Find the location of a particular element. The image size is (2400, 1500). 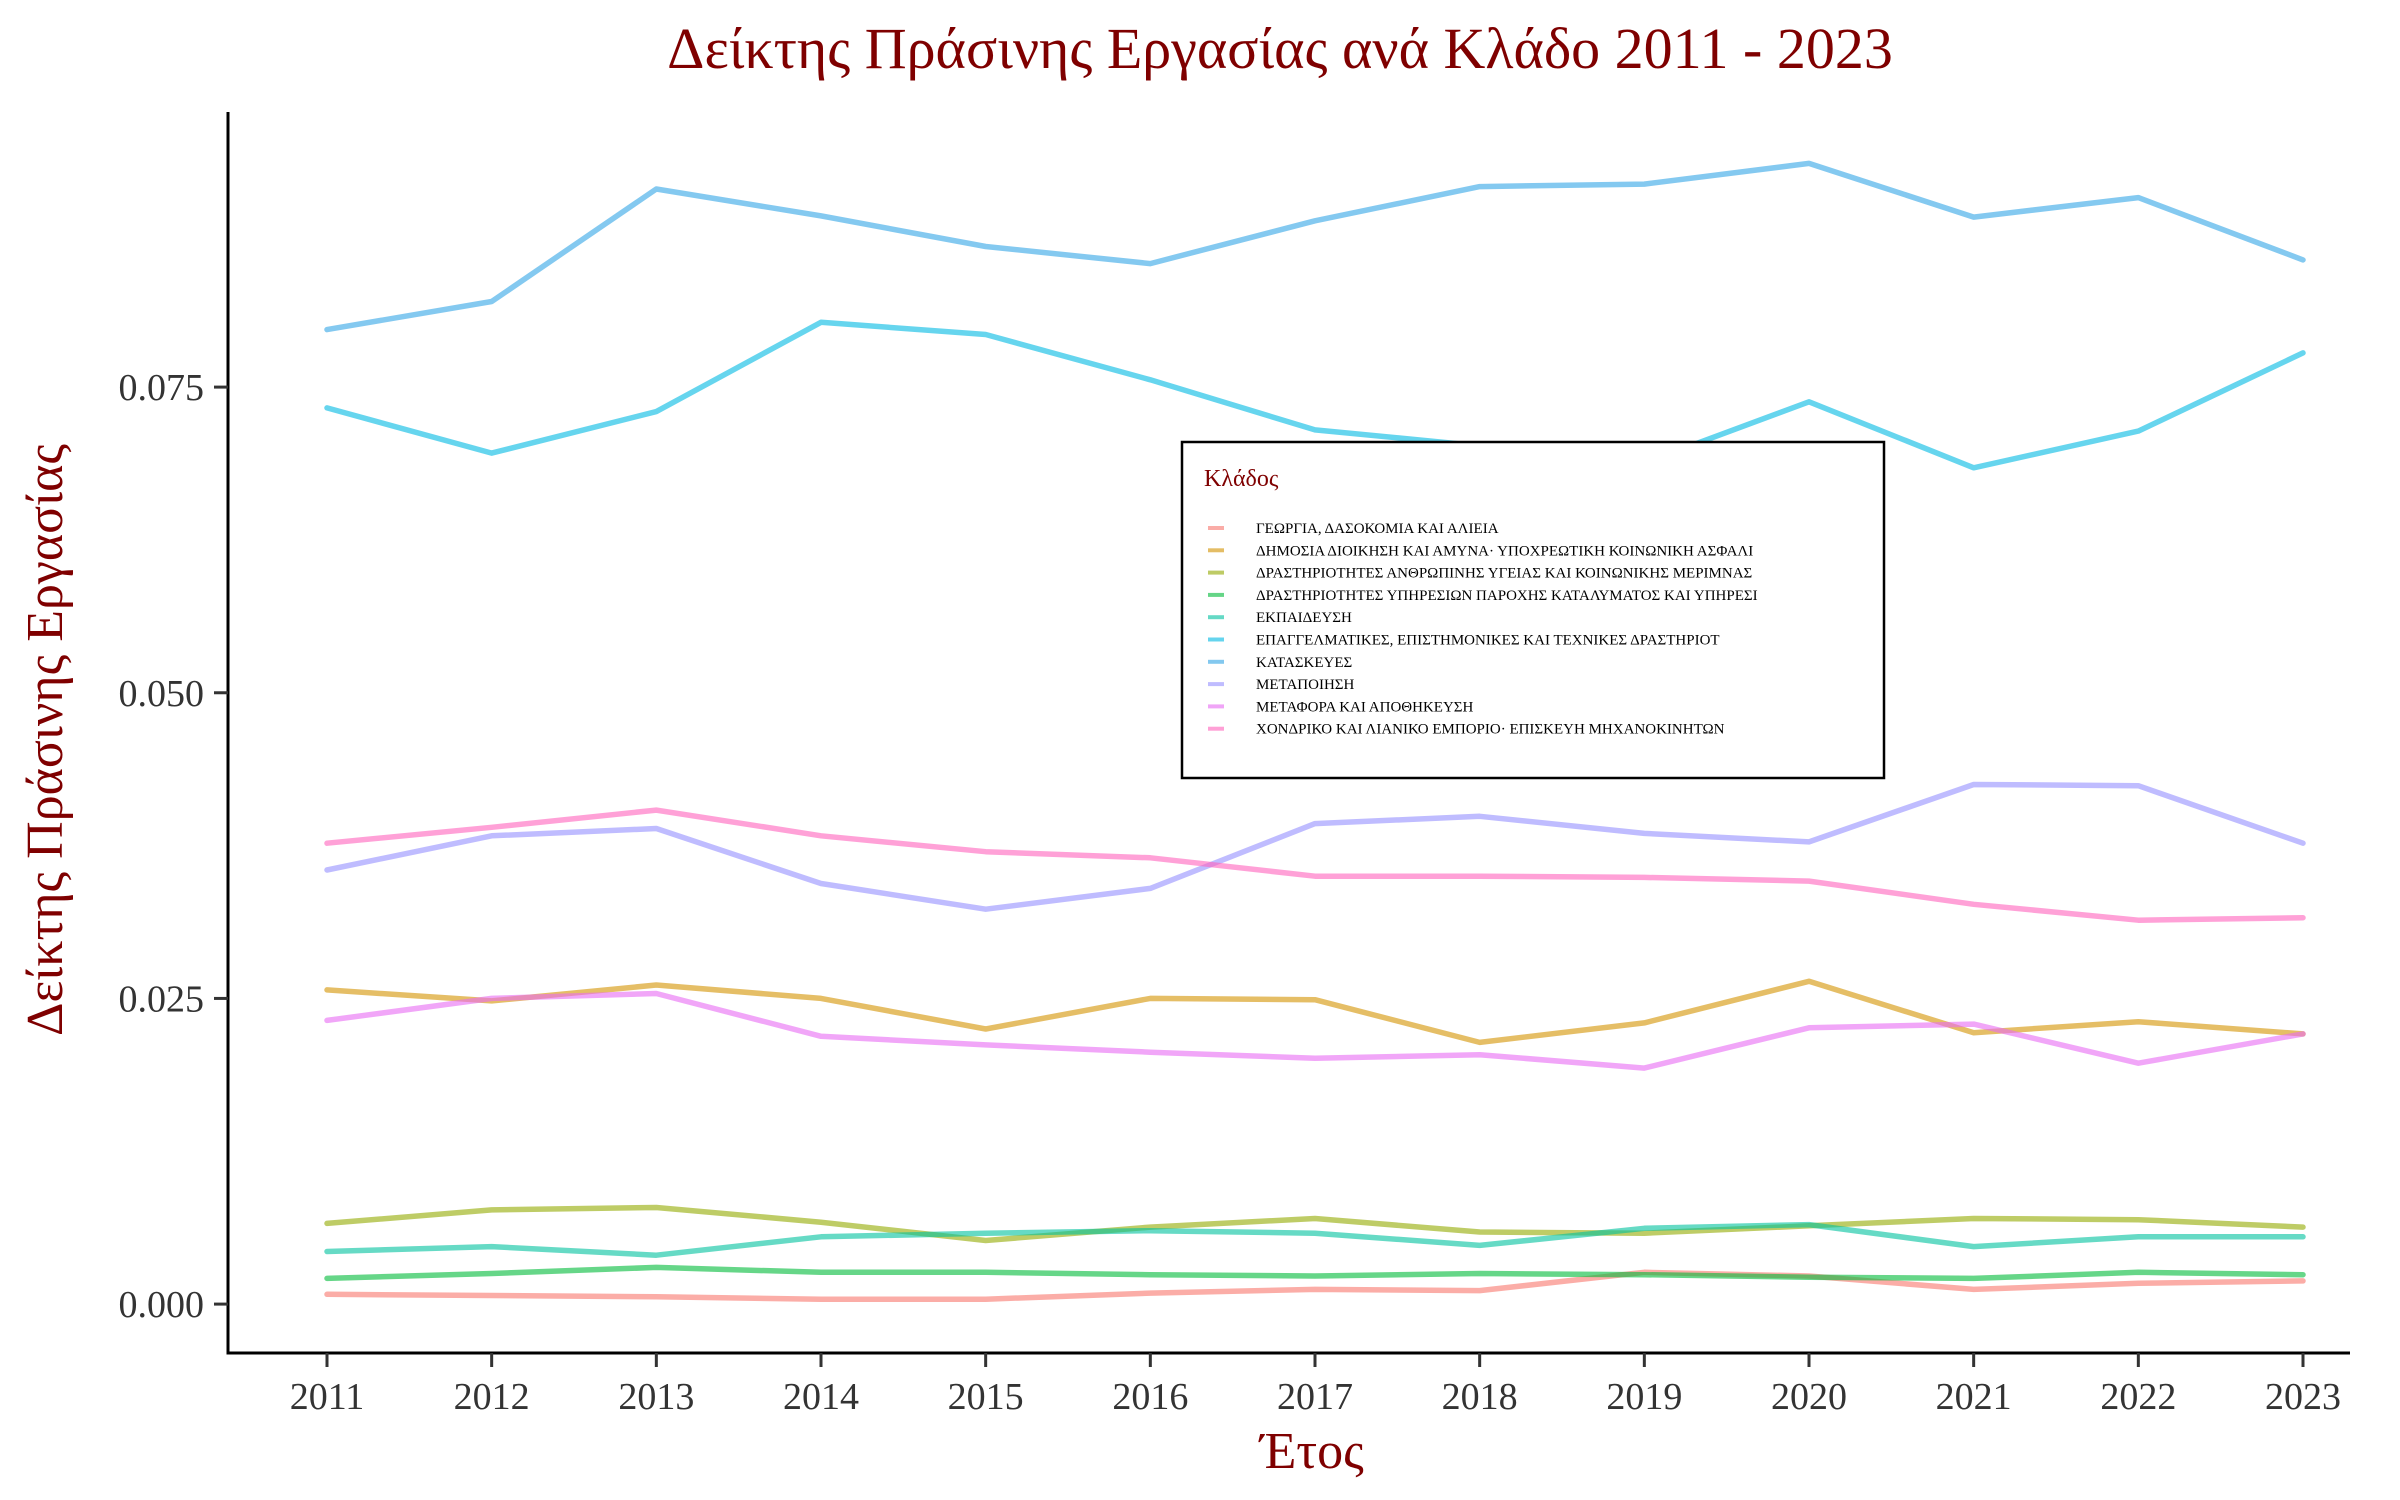

x-tick-label: 2017 is located at coordinates (1315, 1397).